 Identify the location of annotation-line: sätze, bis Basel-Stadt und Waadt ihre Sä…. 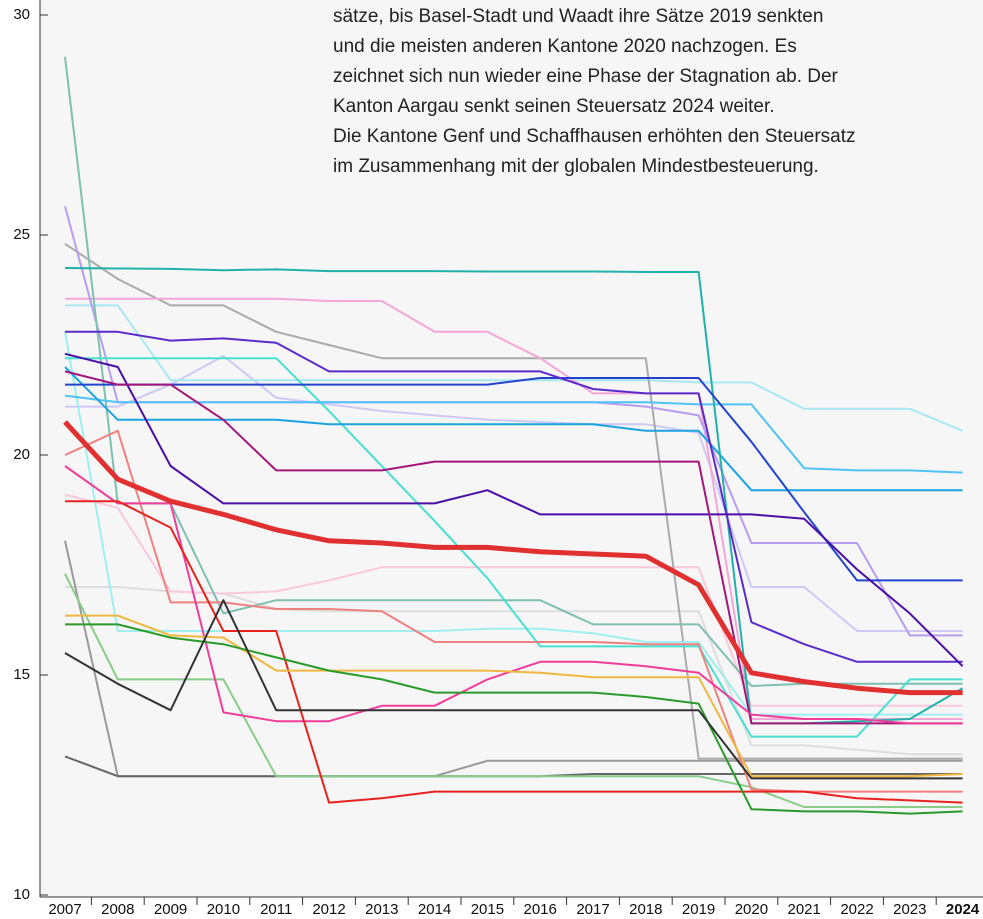
(578, 16).